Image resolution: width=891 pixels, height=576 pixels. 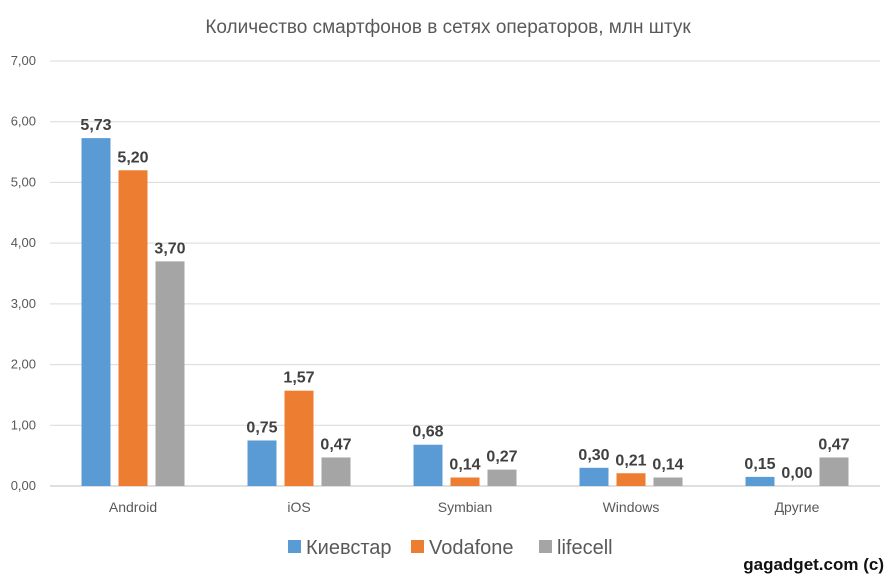 What do you see at coordinates (428, 465) in the screenshot?
I see `bar-Киевстар-Symbian` at bounding box center [428, 465].